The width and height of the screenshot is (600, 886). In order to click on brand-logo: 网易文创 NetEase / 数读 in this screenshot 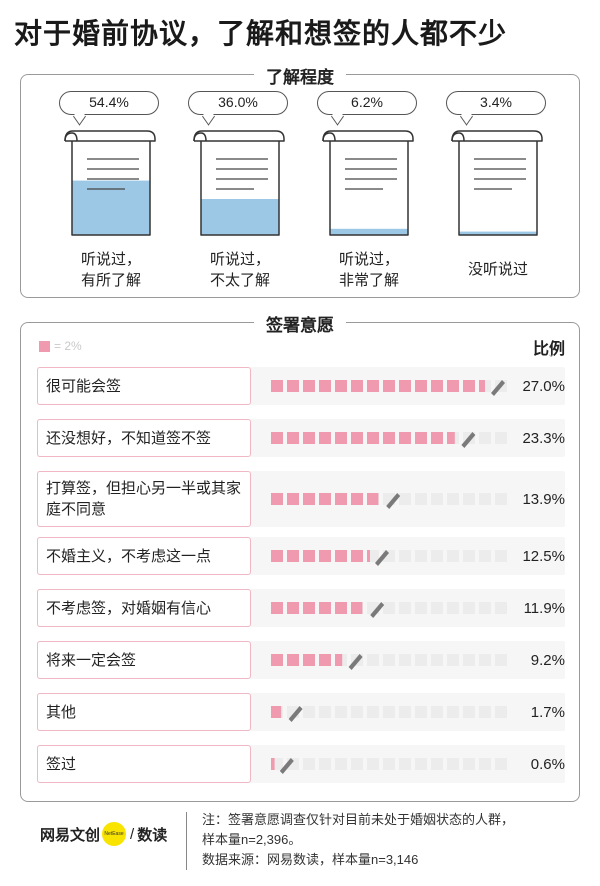, I will do `click(103, 834)`.